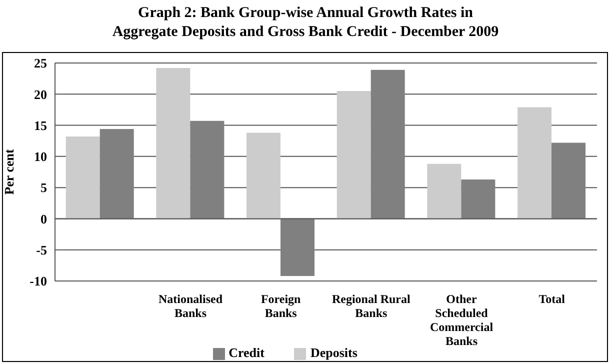 The width and height of the screenshot is (611, 364). Describe the element at coordinates (190, 306) in the screenshot. I see `x-tick-label: Nationalised Banks` at that location.